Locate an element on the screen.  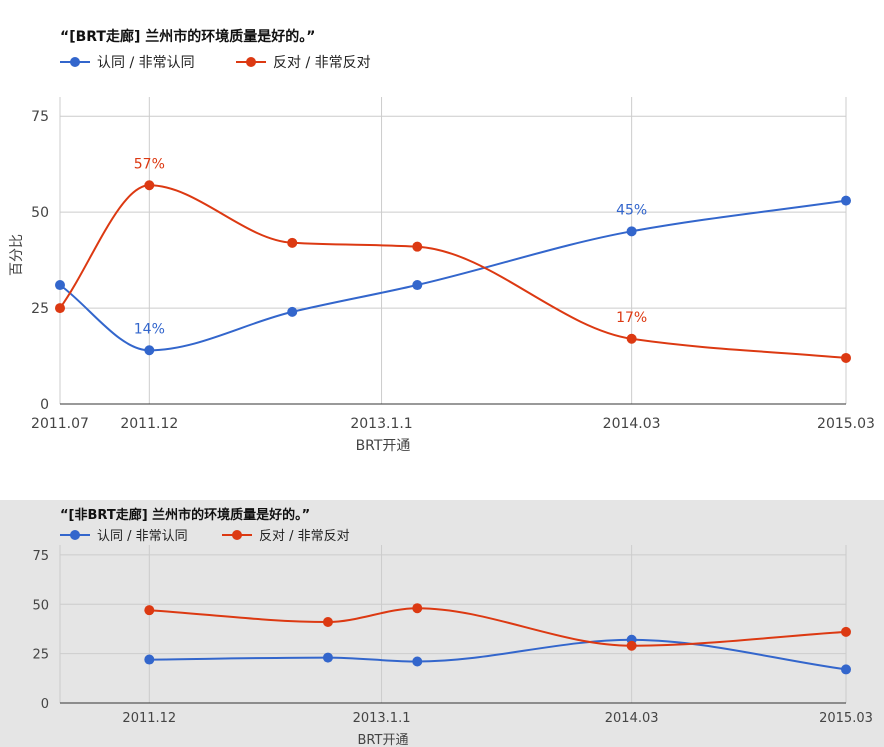
data-label: 45% is located at coordinates (631, 210).